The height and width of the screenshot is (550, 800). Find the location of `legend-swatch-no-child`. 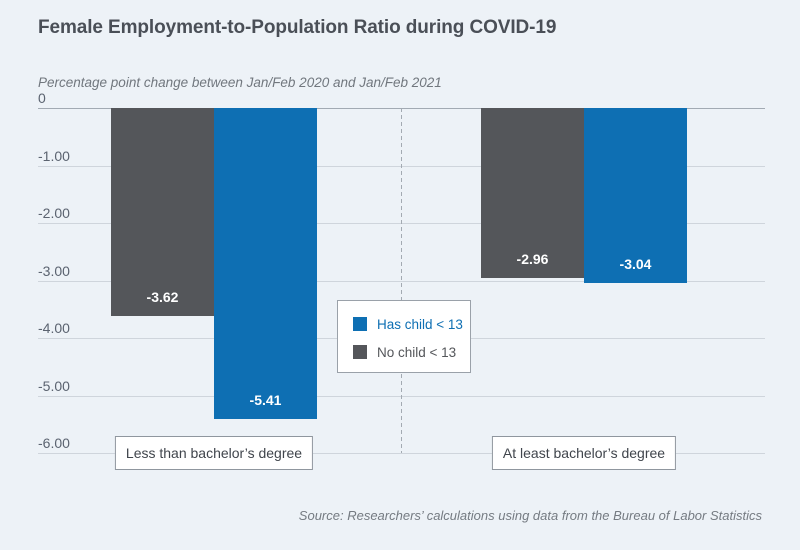

legend-swatch-no-child is located at coordinates (360, 352).